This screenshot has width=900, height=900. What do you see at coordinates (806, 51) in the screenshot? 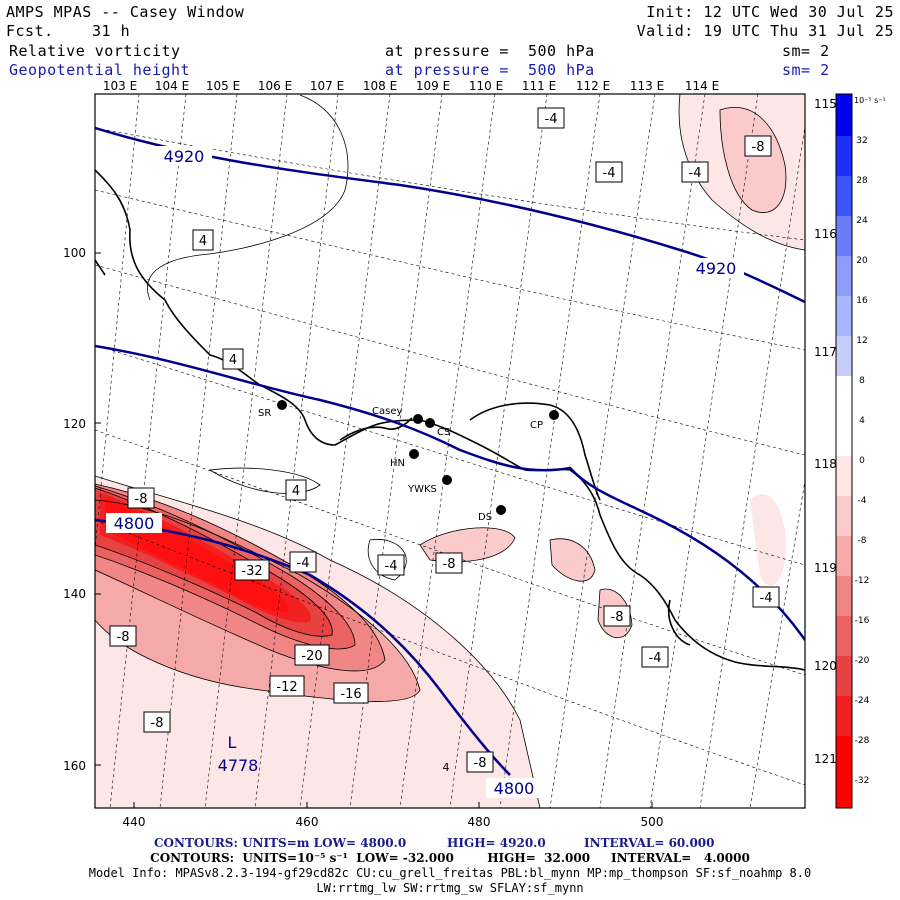
I see `field1-smoothing: sm= 2` at bounding box center [806, 51].